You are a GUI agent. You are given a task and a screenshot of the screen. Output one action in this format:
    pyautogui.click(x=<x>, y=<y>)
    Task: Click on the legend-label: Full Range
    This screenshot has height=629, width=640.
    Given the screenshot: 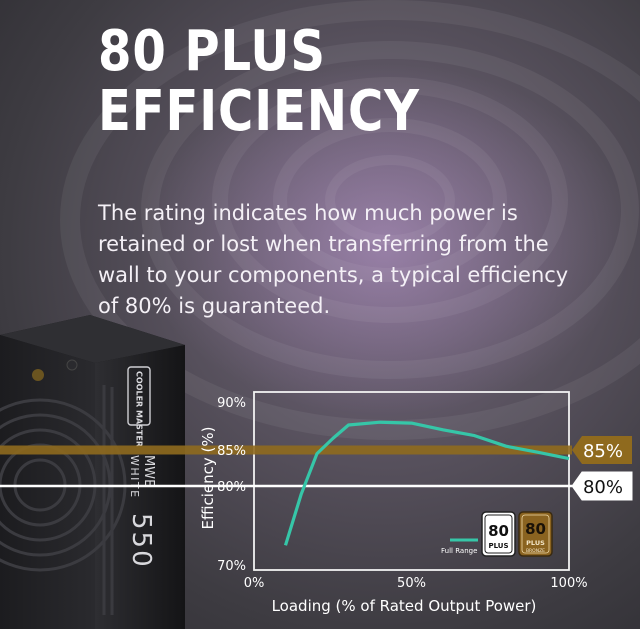 What is the action you would take?
    pyautogui.click(x=459, y=551)
    